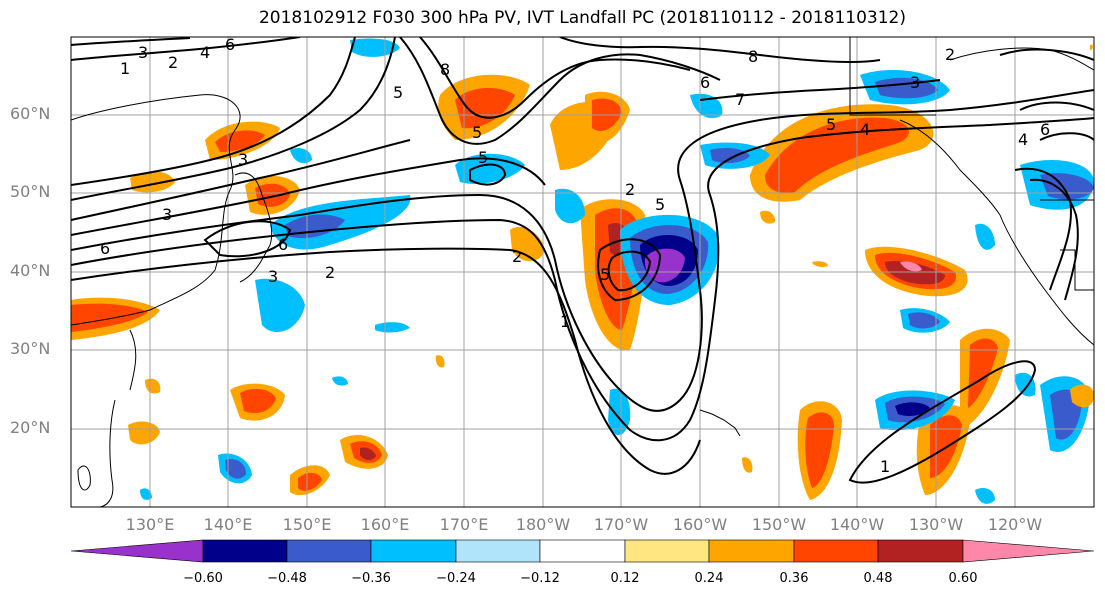 The width and height of the screenshot is (1105, 601). Describe the element at coordinates (963, 578) in the screenshot. I see `colorbar-tick-label: 0.60` at that location.